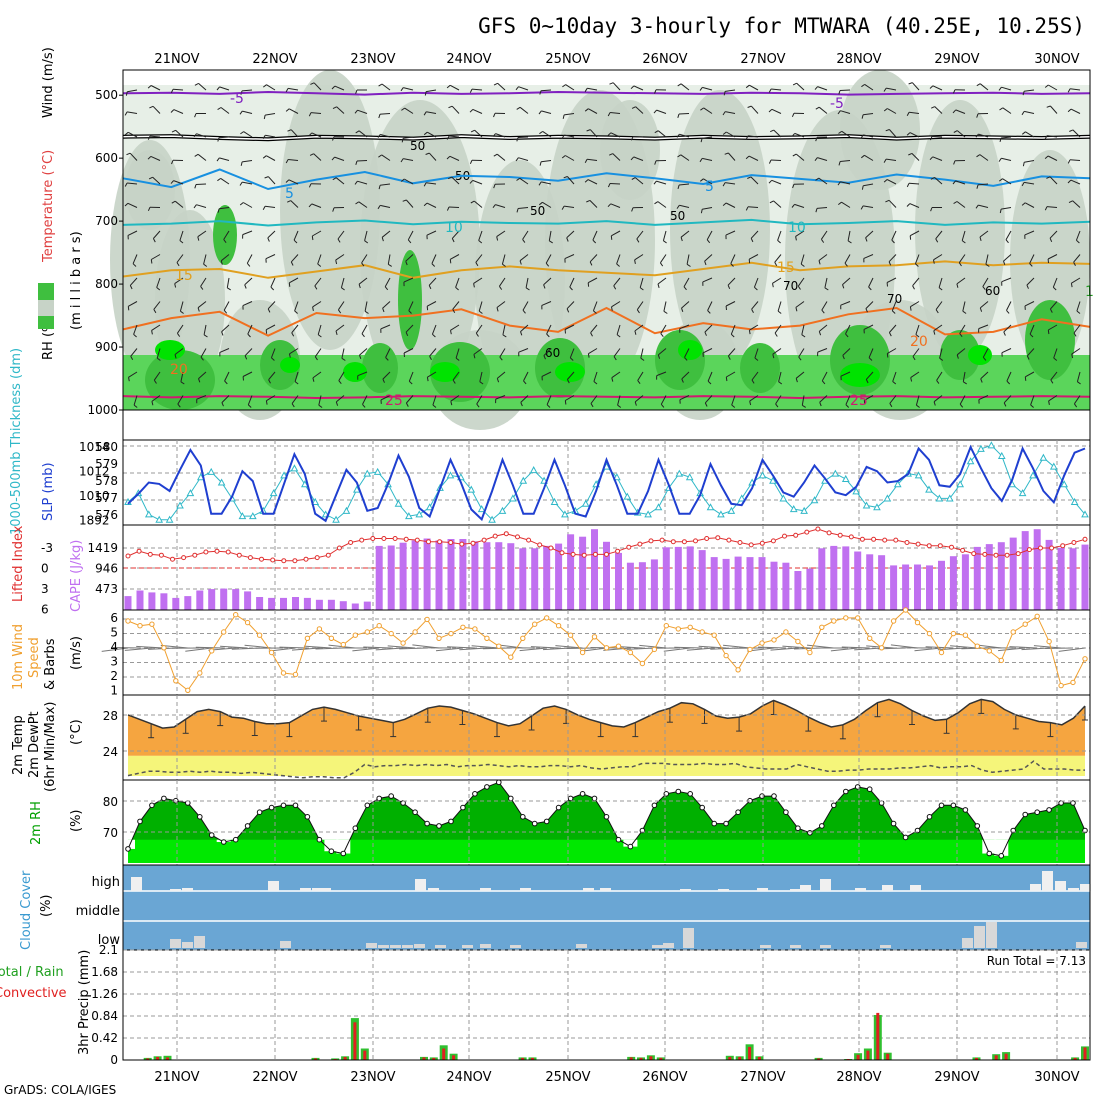 This screenshot has width=1100, height=1100. Describe the element at coordinates (606, 222) in the screenshot. I see `isotherm-line` at that location.